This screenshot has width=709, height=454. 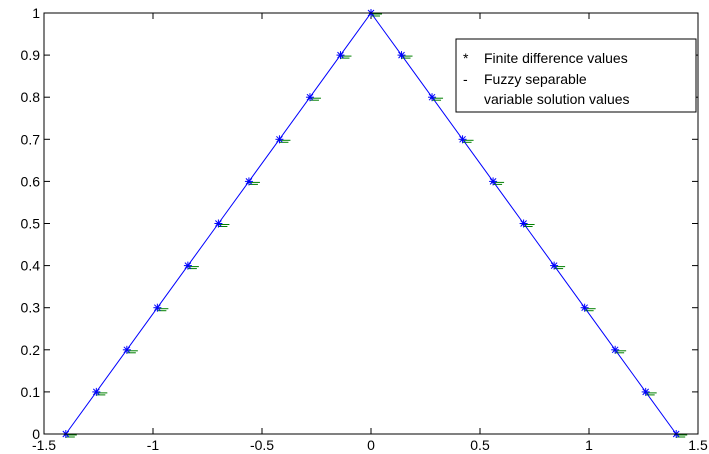 I want to click on y-tick-label: 0.7, so click(x=31, y=139).